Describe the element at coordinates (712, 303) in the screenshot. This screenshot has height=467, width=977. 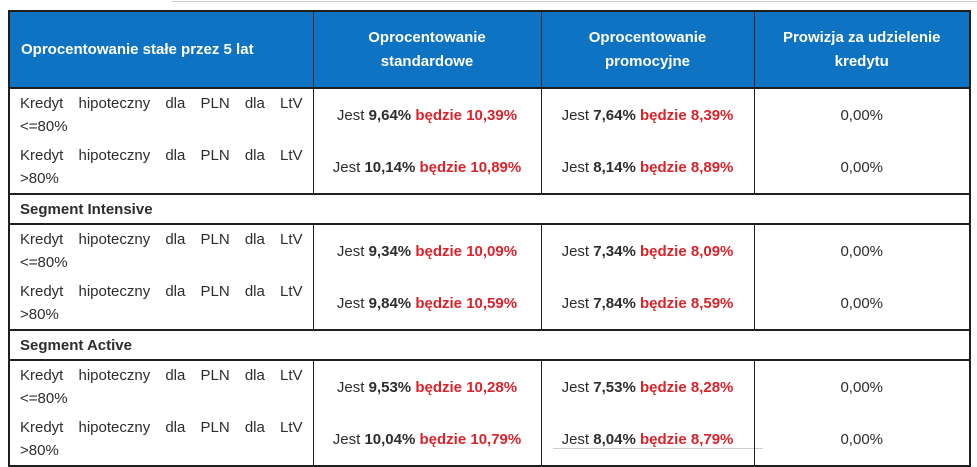
I see `rate-future-value: 8,59%` at that location.